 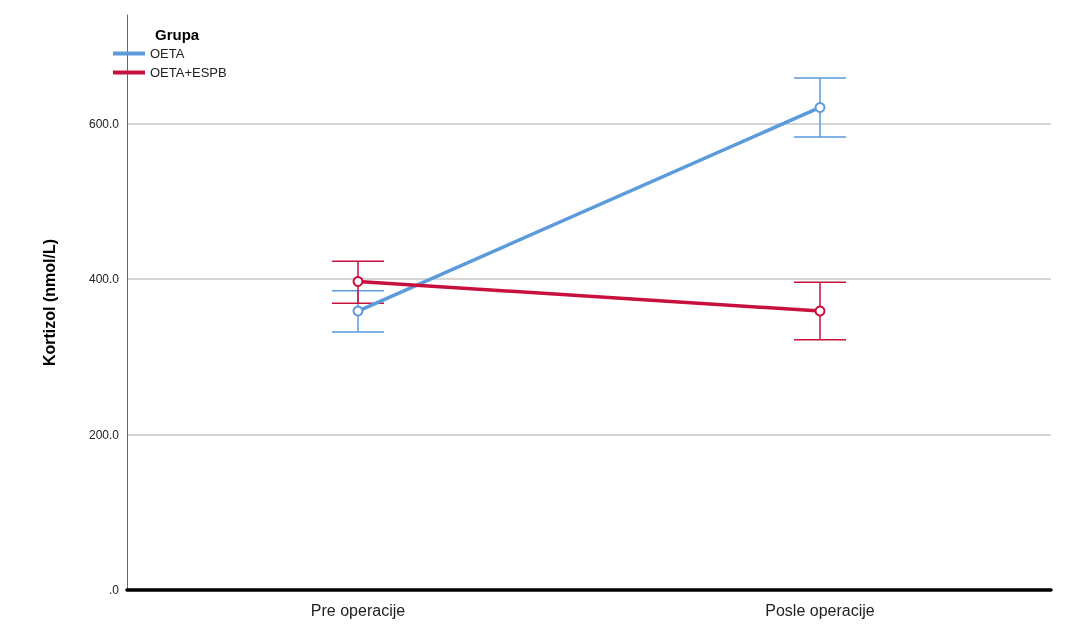 What do you see at coordinates (177, 34) in the screenshot?
I see `legend-title: Grupa` at bounding box center [177, 34].